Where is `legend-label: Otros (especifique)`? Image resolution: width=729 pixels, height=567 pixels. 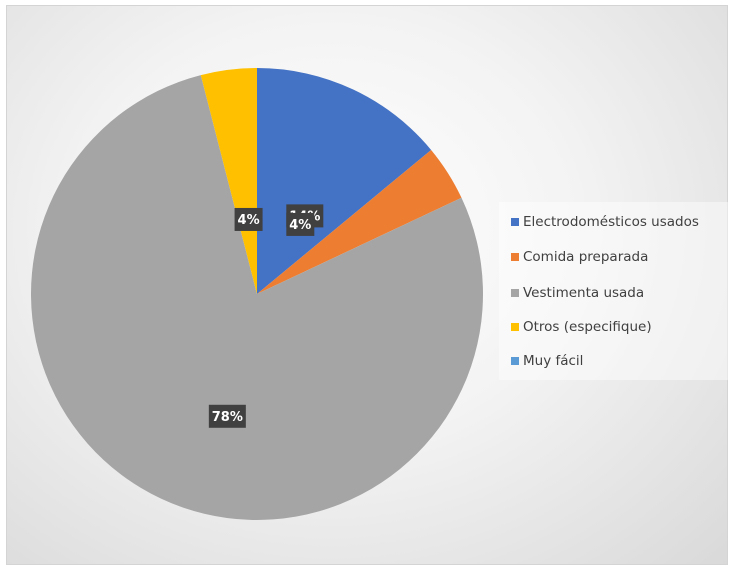 legend-label: Otros (especifique) is located at coordinates (587, 327).